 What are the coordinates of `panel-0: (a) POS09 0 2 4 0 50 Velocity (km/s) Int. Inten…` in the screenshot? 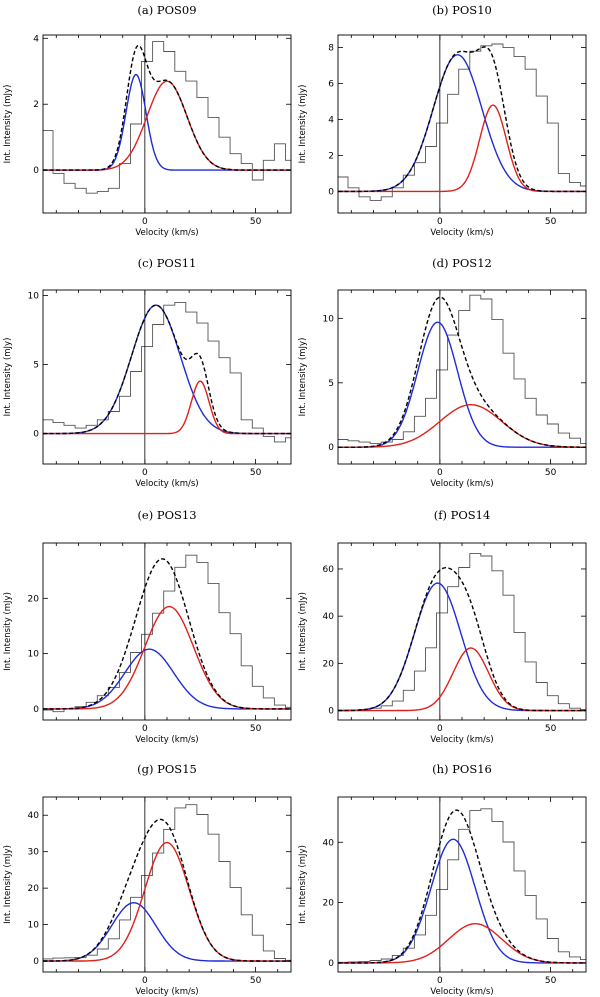 It's located at (147, 120).